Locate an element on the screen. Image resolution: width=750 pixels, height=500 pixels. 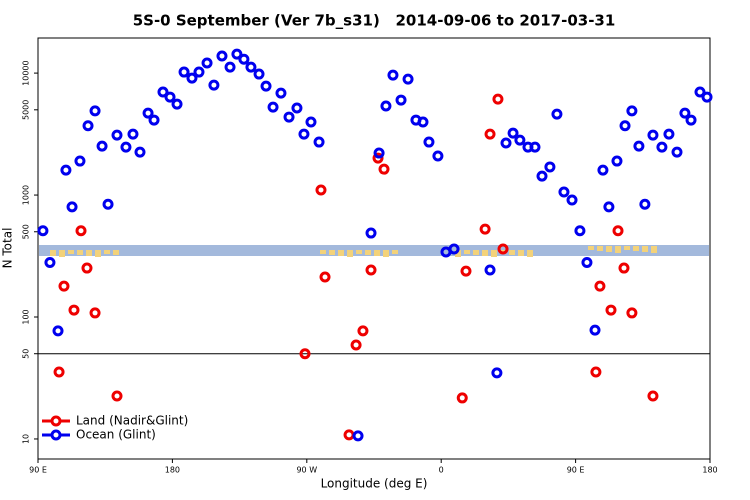
y-tick-label: 100 is located at coordinates (26, 316).